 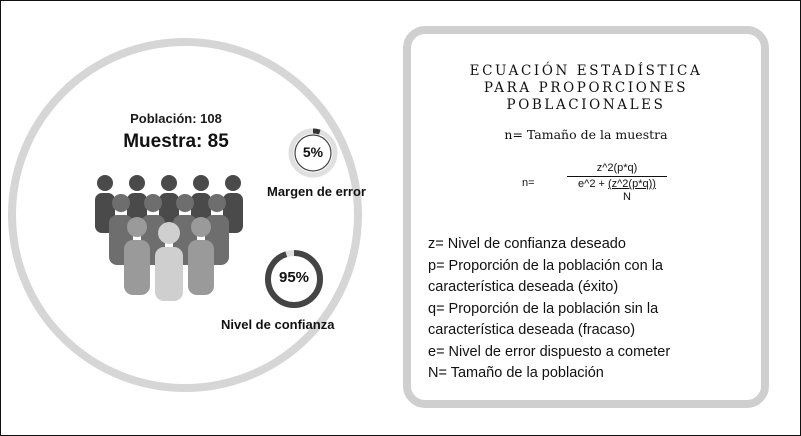 I want to click on definition-line: z= Nivel de confianza deseado, so click(x=527, y=244).